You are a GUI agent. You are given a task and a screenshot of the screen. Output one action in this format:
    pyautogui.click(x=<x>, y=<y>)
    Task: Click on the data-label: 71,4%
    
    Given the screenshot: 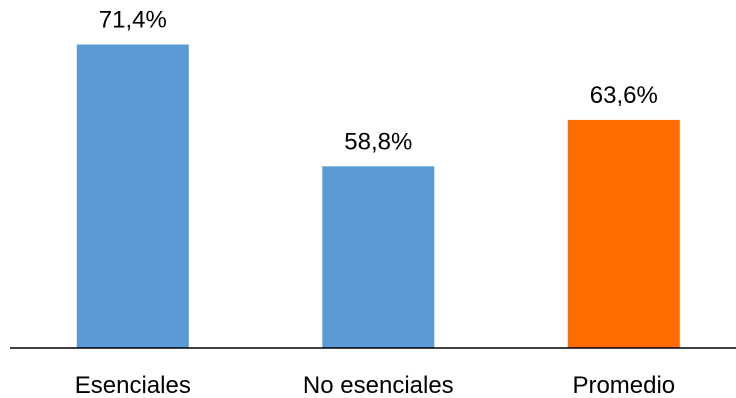 What is the action you would take?
    pyautogui.click(x=133, y=20)
    